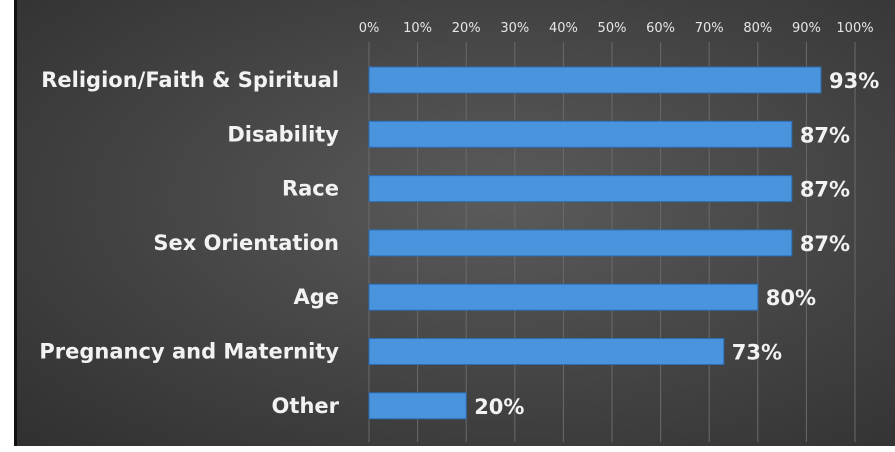 The width and height of the screenshot is (895, 452). I want to click on x-tick-label: 100%, so click(854, 28).